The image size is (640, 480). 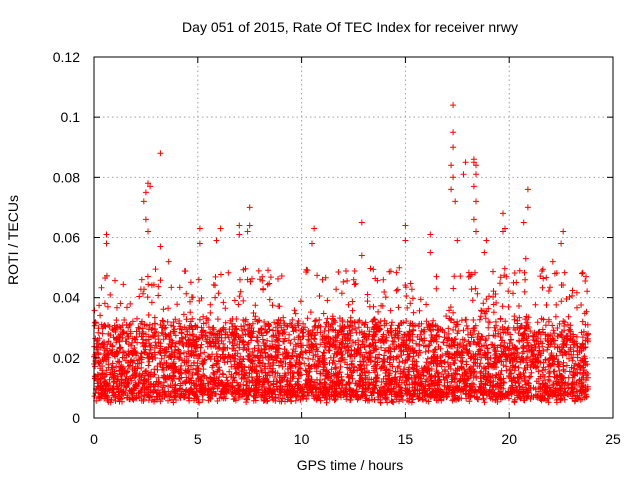 What do you see at coordinates (71, 117) in the screenshot?
I see `y-tick-label: 0.1` at bounding box center [71, 117].